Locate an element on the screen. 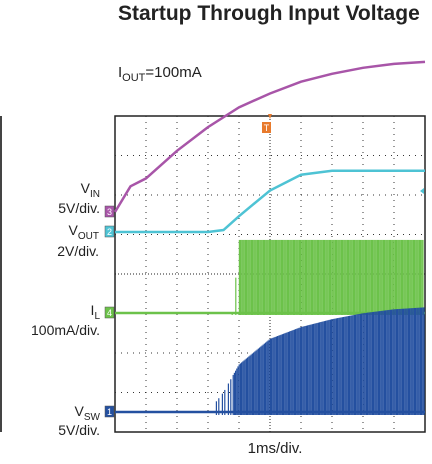  chart-subtitle: IOUT=100mA is located at coordinates (160, 74).